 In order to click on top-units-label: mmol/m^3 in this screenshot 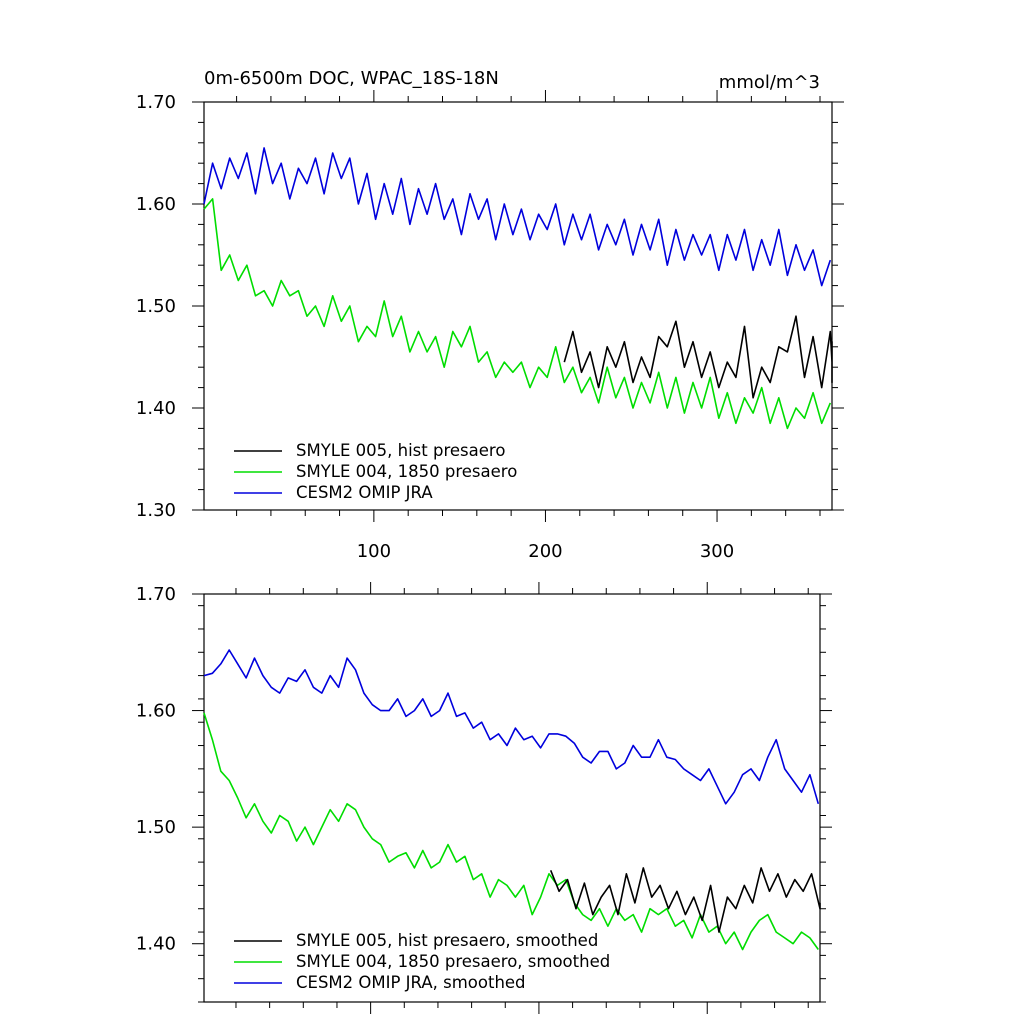, I will do `click(769, 82)`.